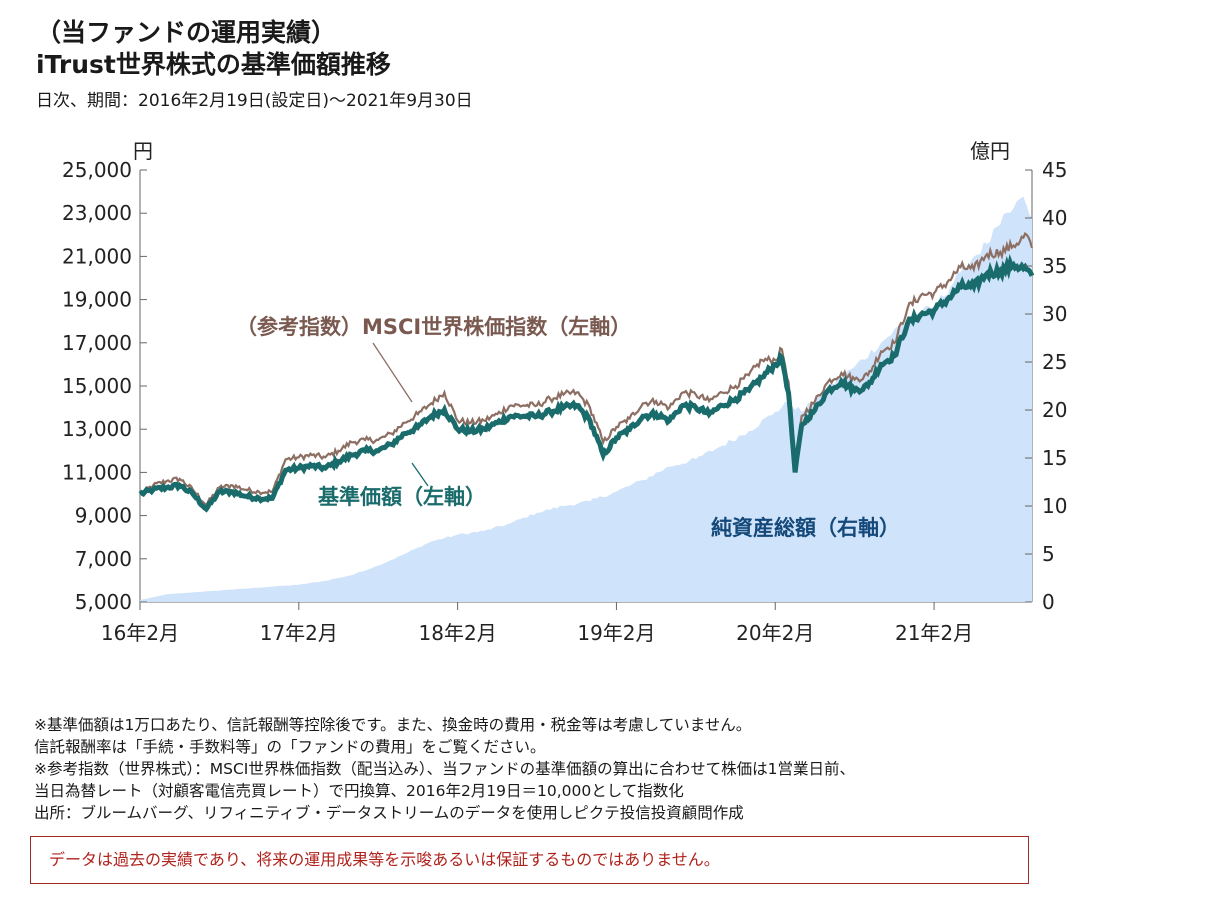  I want to click on left-tick-label: 11,000, so click(97, 472).